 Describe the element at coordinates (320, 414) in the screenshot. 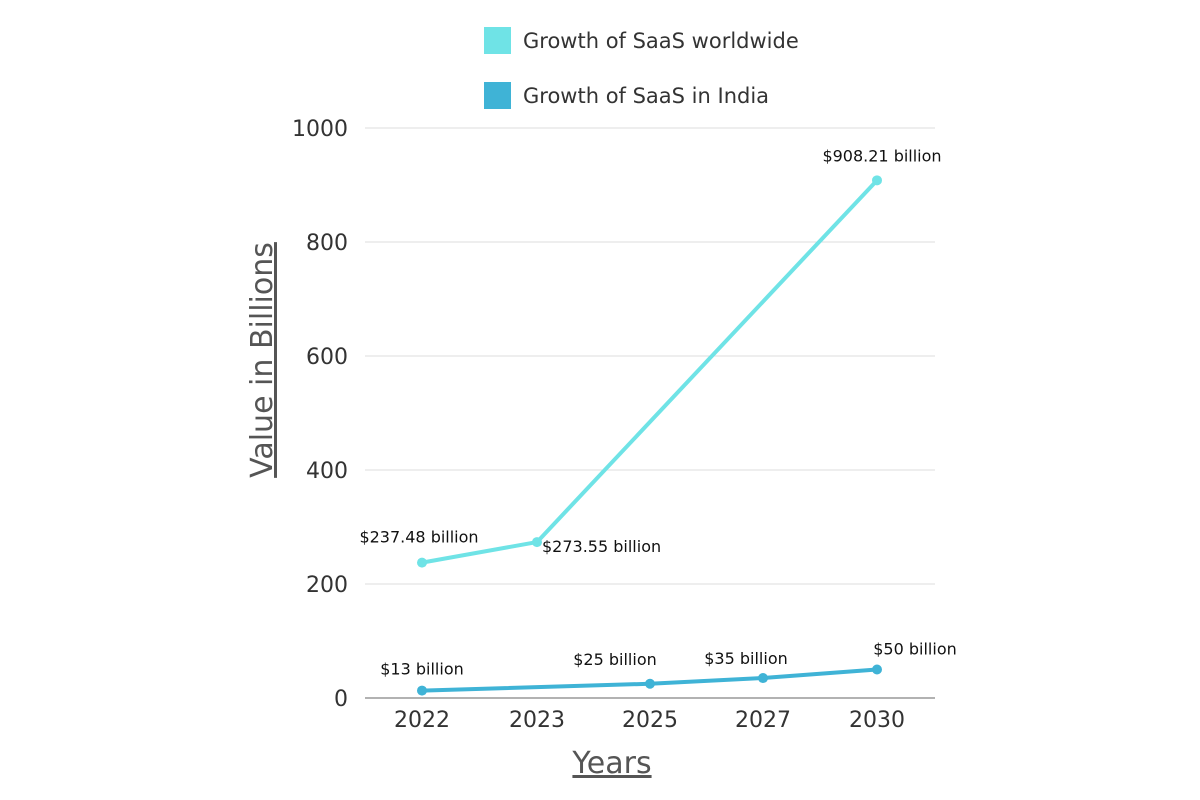

I see `y-tick-labels: 0 200 400 600 800 1000` at that location.